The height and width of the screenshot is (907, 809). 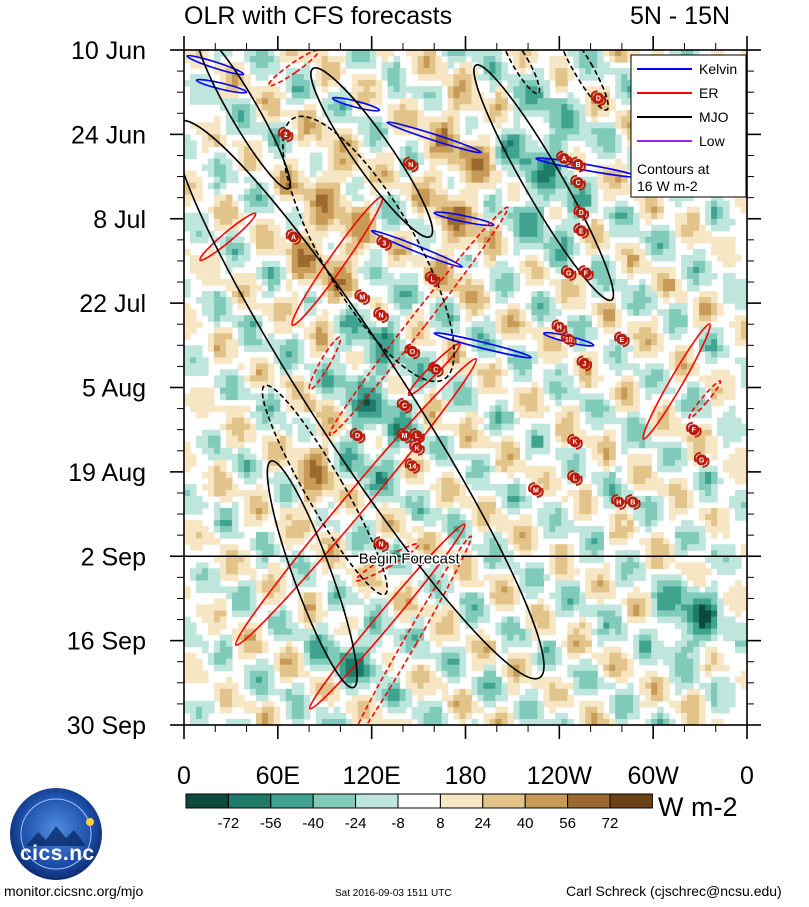 I want to click on y-tick-label: 5 Aug, so click(x=114, y=389).